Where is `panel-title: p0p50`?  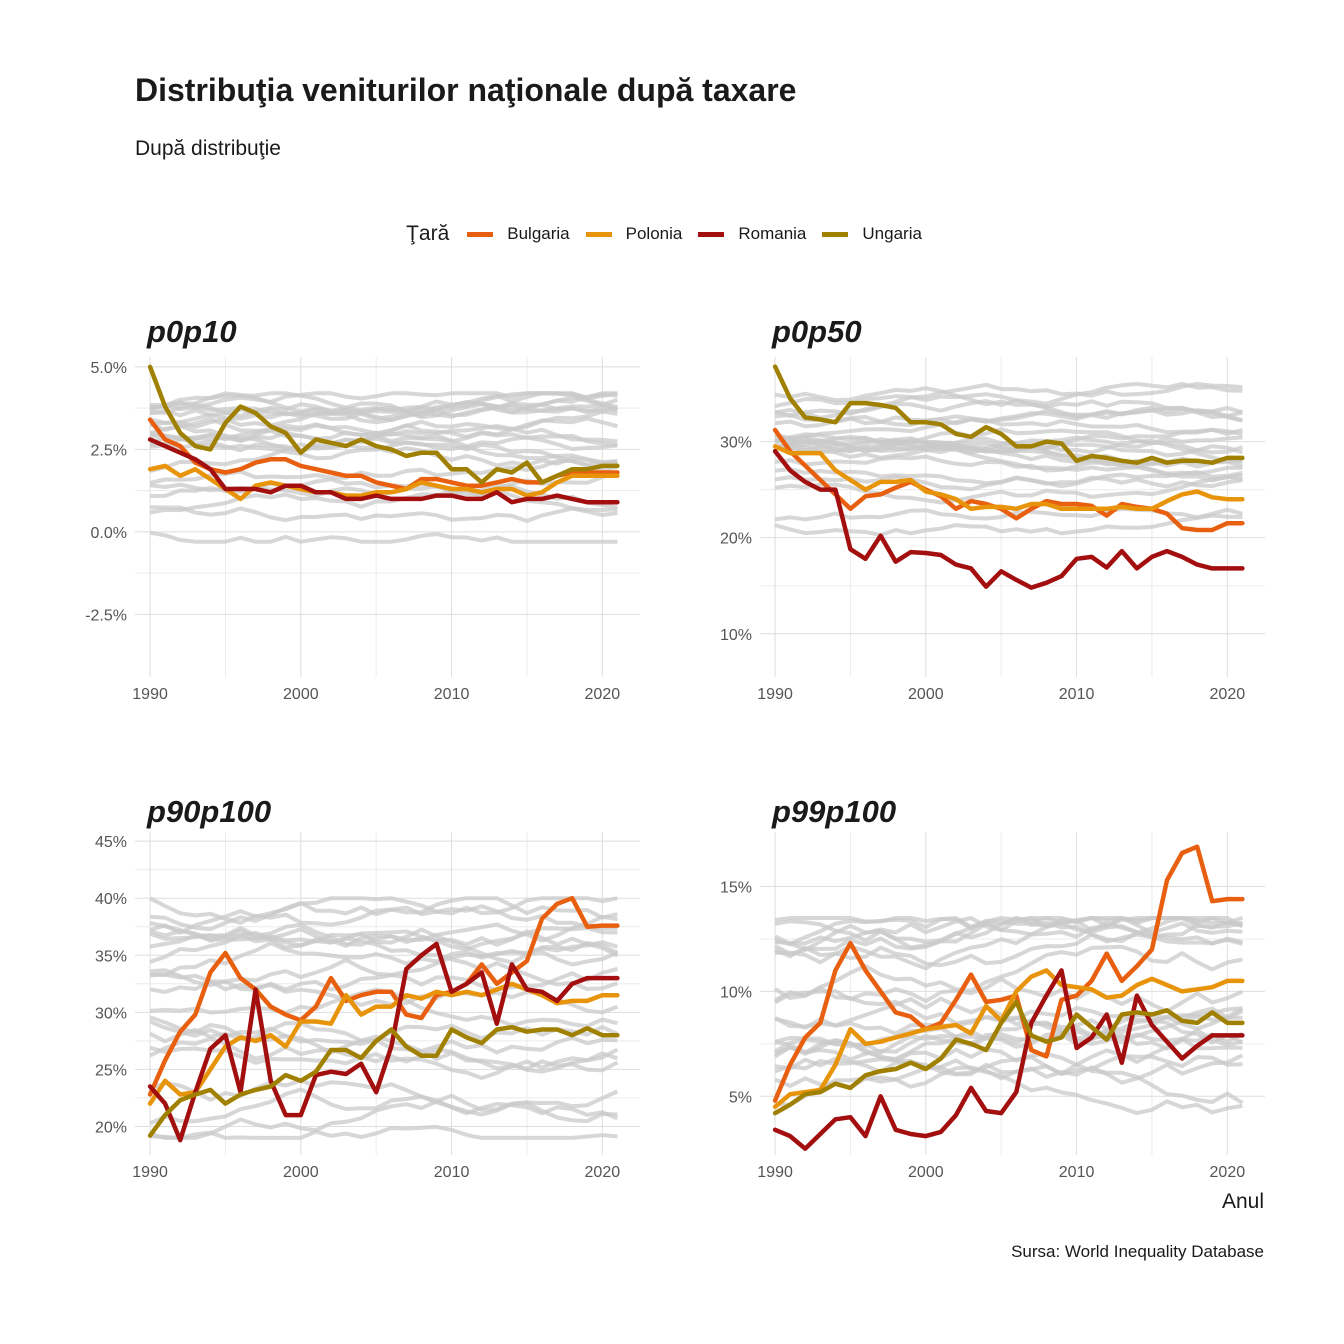
panel-title: p0p50 is located at coordinates (816, 331).